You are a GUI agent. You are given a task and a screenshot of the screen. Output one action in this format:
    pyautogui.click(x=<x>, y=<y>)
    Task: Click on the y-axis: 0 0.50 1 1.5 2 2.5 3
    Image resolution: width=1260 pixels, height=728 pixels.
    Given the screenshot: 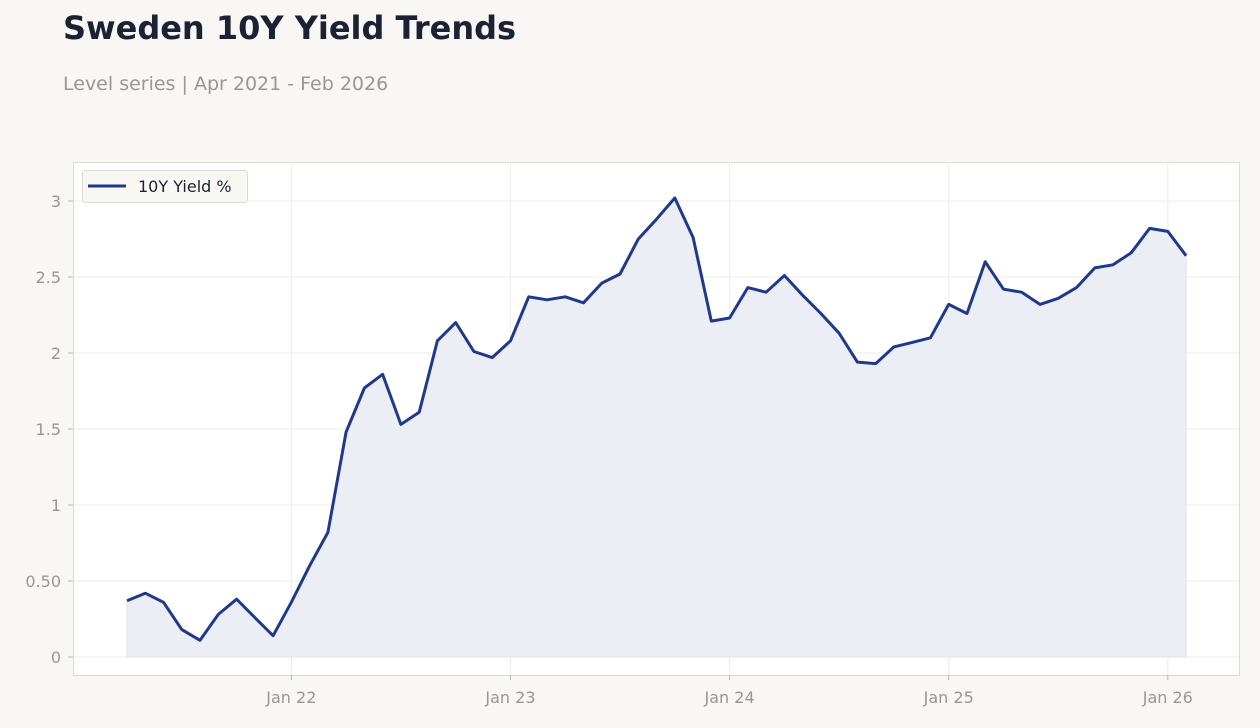 What is the action you would take?
    pyautogui.click(x=49, y=429)
    